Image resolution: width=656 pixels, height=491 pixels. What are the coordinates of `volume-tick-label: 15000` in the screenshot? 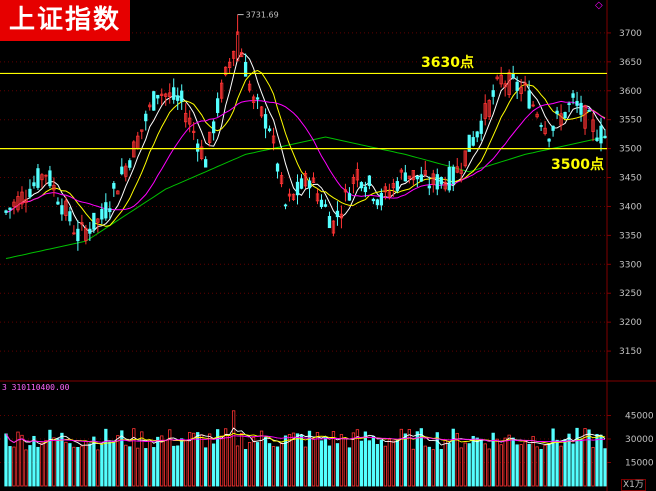 It's located at (639, 464).